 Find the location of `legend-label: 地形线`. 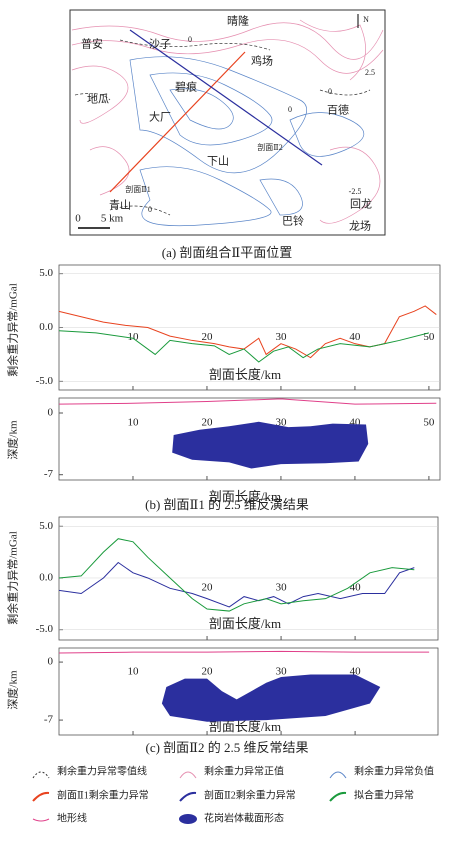

legend-label: 地形线 is located at coordinates (72, 817).